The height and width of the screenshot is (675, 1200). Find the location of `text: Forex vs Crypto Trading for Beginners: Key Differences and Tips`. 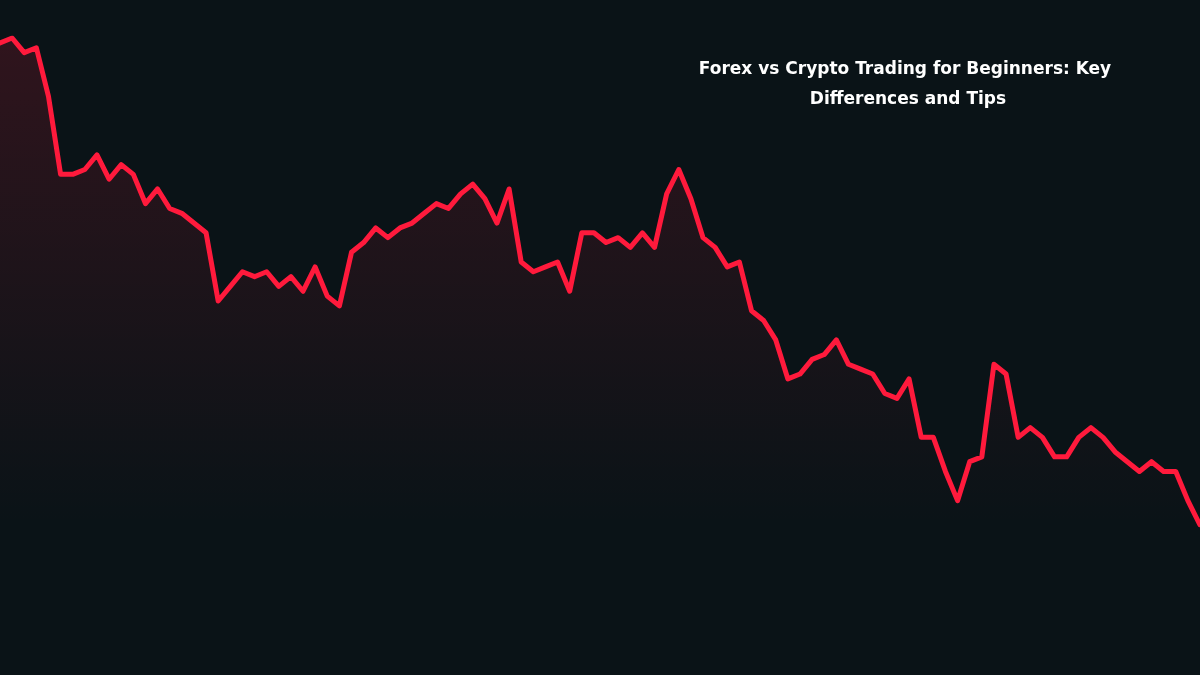

text: Forex vs Crypto Trading for Beginners: Key Differences and Tips is located at coordinates (905, 83).